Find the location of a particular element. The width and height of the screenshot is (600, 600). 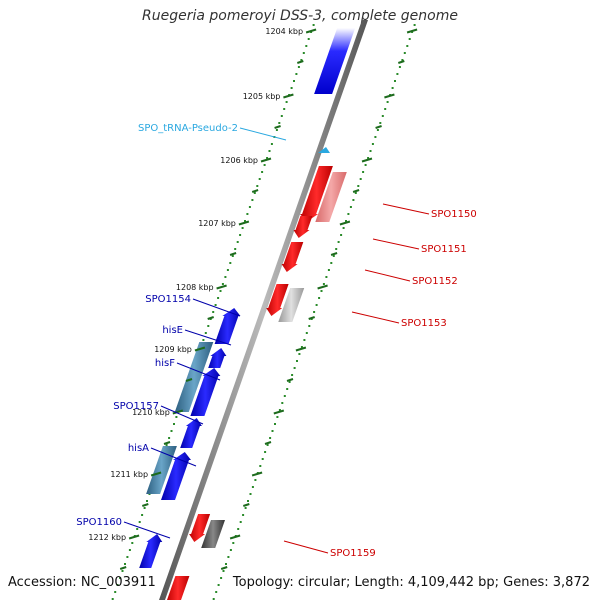

gene-label-left: hisF is located at coordinates (165, 363).